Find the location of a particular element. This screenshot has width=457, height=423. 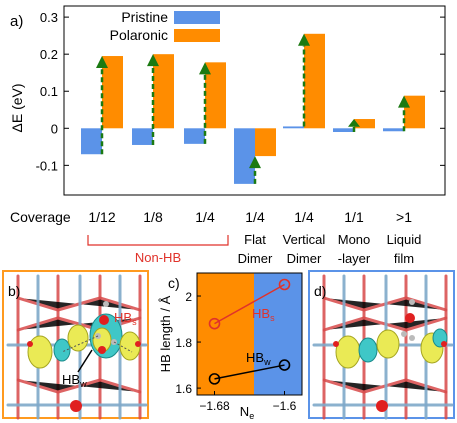

c-x-tick-label: −1.6 is located at coordinates (285, 406).